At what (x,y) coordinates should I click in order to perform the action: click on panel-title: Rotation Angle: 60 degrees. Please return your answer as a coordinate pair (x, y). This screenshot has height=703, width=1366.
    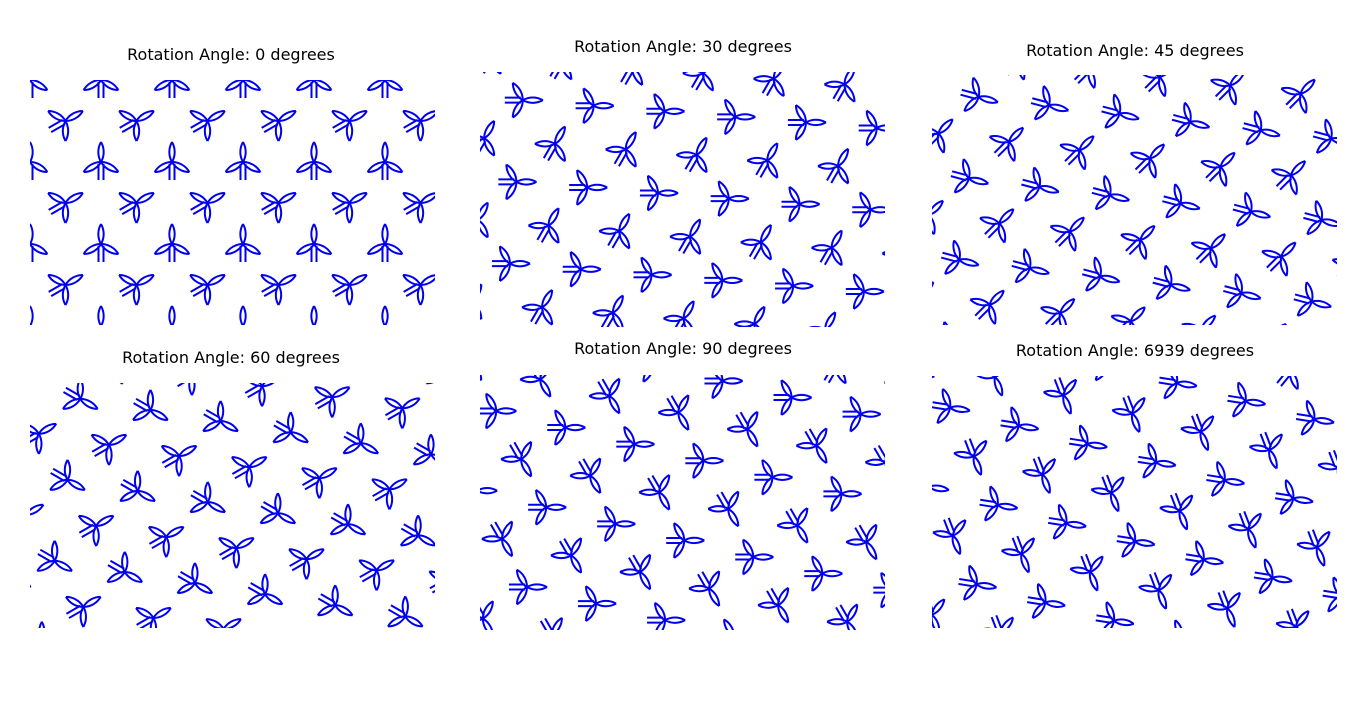
    Looking at the image, I should click on (231, 357).